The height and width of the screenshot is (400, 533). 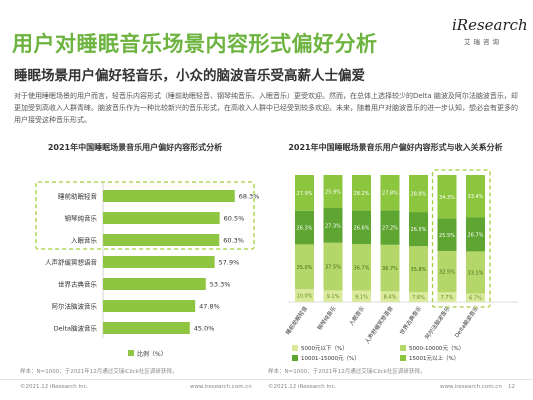 What do you see at coordinates (302, 387) in the screenshot?
I see `footer-right-copyright: ©2021.12 iResearch Inc.` at bounding box center [302, 387].